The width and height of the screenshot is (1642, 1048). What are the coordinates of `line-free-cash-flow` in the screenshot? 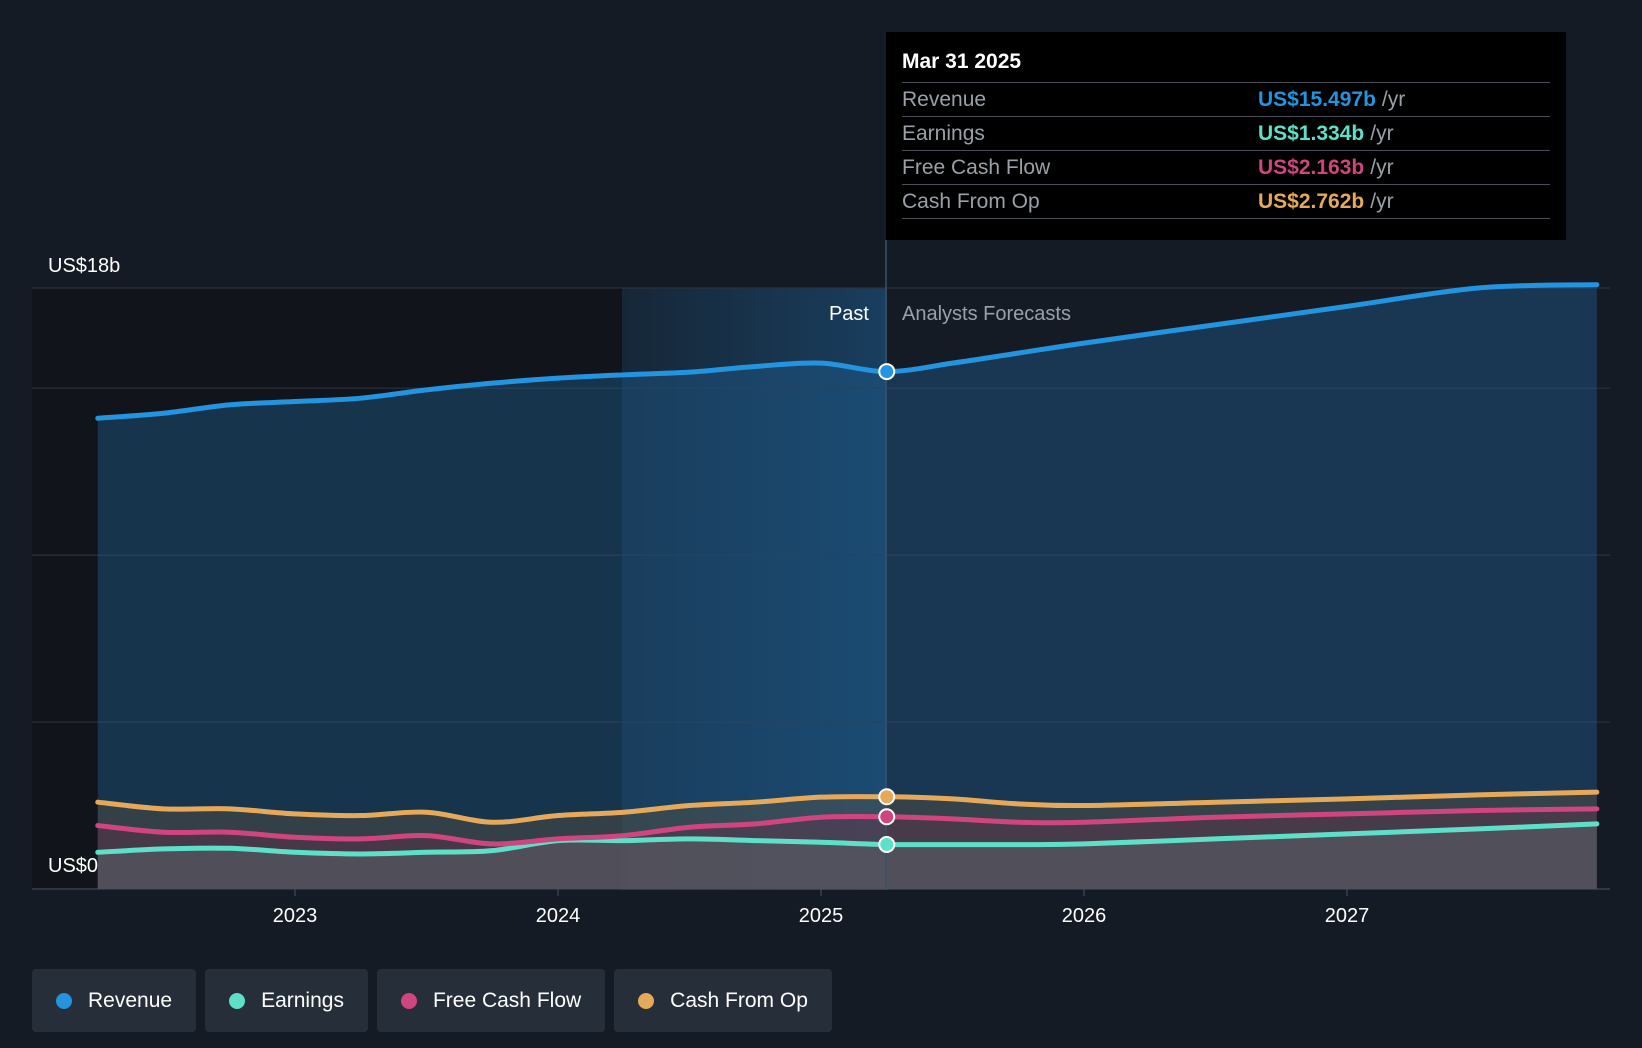 It's located at (847, 826).